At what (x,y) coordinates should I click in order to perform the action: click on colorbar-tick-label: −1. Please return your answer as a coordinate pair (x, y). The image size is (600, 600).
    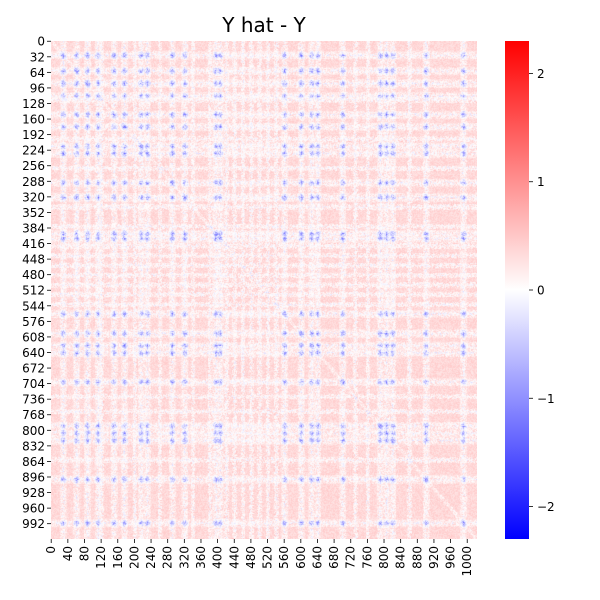
    Looking at the image, I should click on (546, 399).